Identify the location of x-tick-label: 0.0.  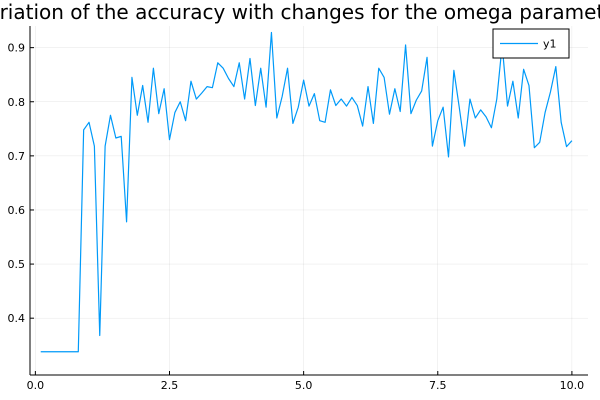
(36, 385).